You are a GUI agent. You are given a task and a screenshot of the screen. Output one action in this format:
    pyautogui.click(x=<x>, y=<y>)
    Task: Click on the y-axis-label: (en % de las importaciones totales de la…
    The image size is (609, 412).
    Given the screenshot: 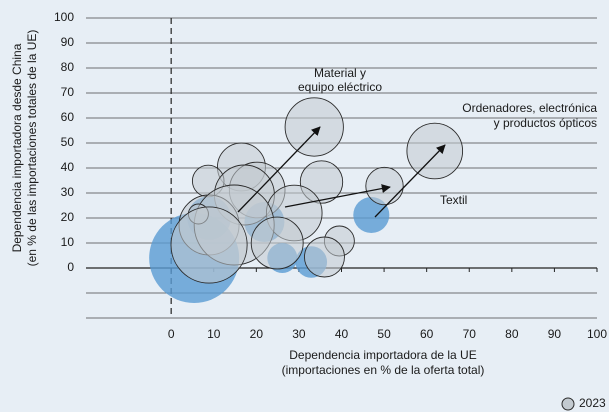 What is the action you would take?
    pyautogui.click(x=32, y=148)
    